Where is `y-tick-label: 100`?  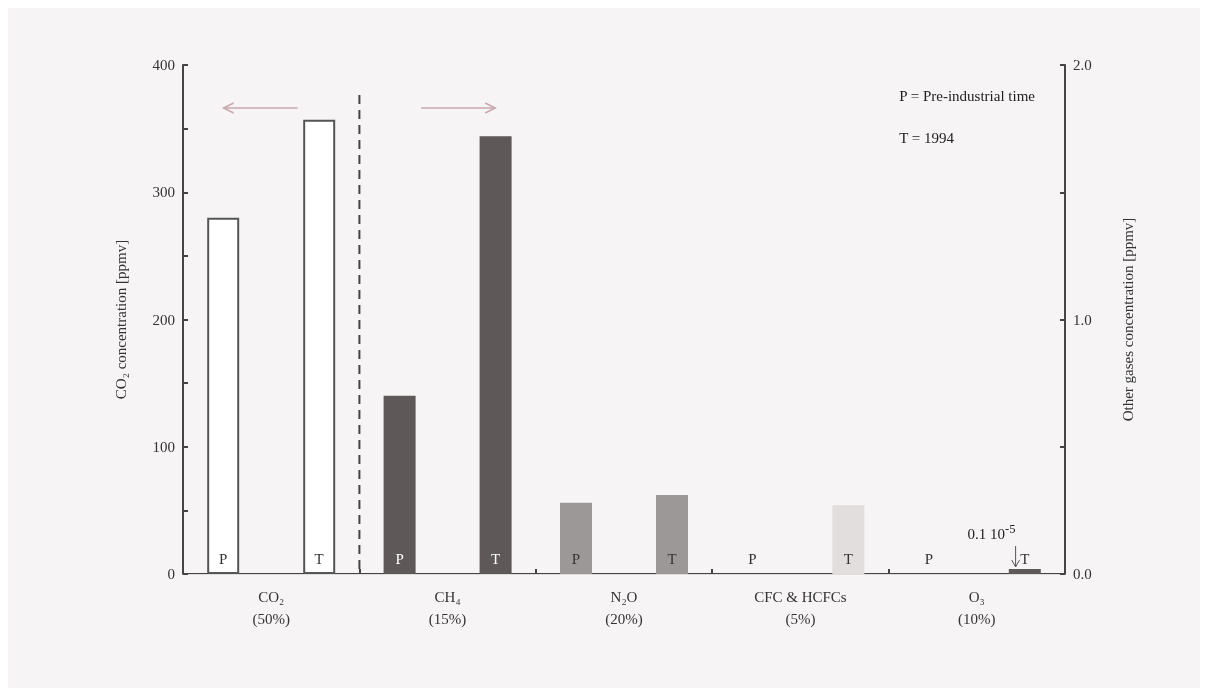 y-tick-label: 100 is located at coordinates (163, 446).